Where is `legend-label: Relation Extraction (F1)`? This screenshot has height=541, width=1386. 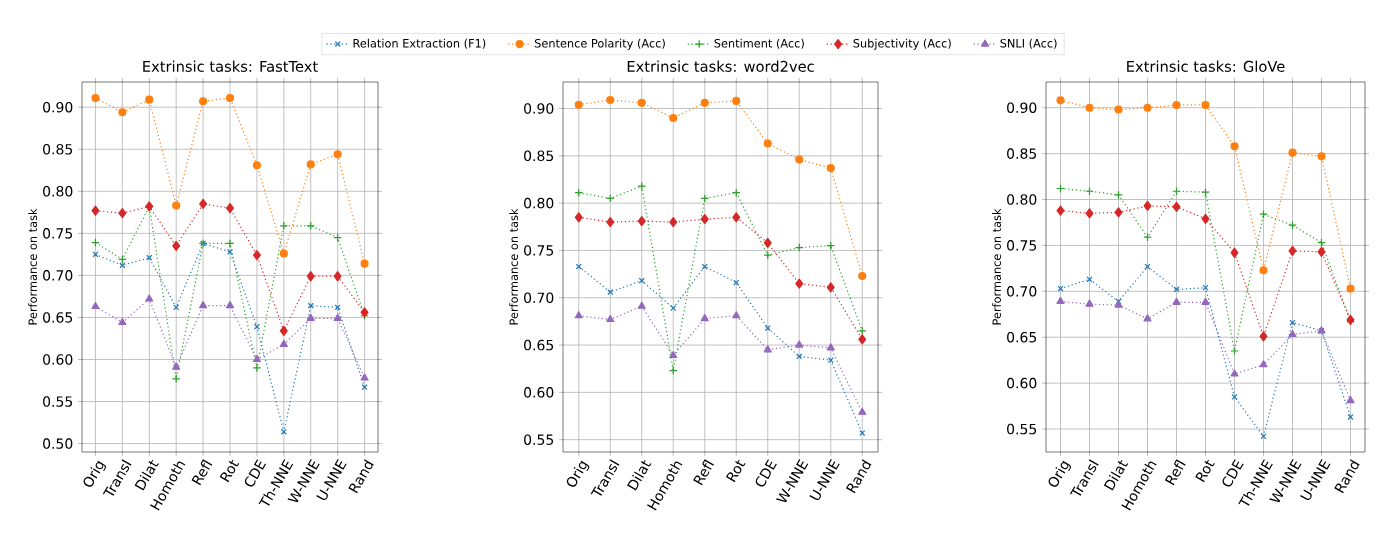 legend-label: Relation Extraction (F1) is located at coordinates (419, 43).